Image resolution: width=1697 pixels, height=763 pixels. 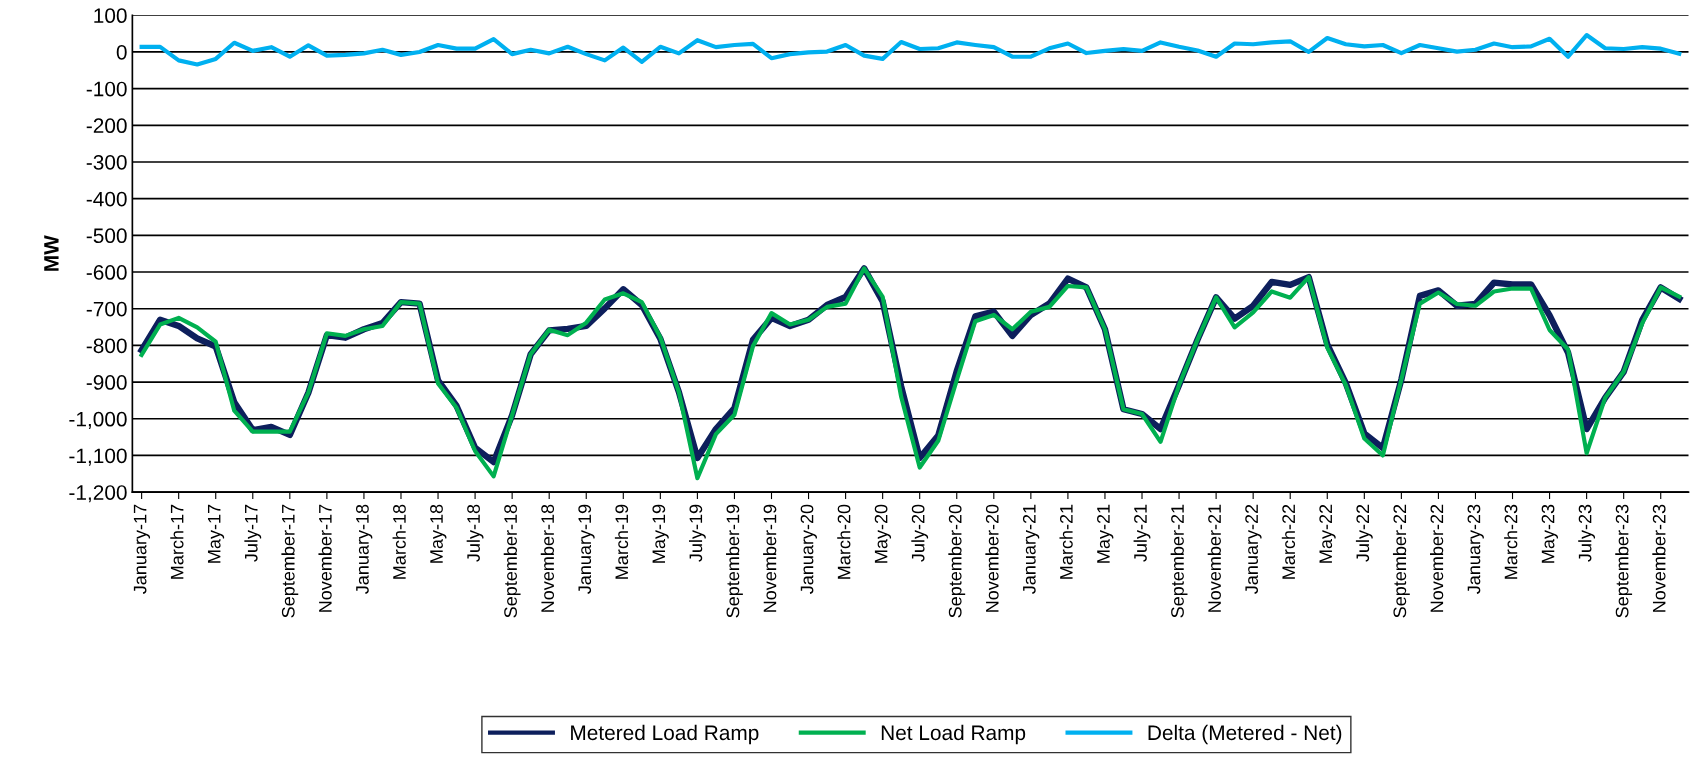 I want to click on x-tick-label: November-18, so click(x=547, y=558).